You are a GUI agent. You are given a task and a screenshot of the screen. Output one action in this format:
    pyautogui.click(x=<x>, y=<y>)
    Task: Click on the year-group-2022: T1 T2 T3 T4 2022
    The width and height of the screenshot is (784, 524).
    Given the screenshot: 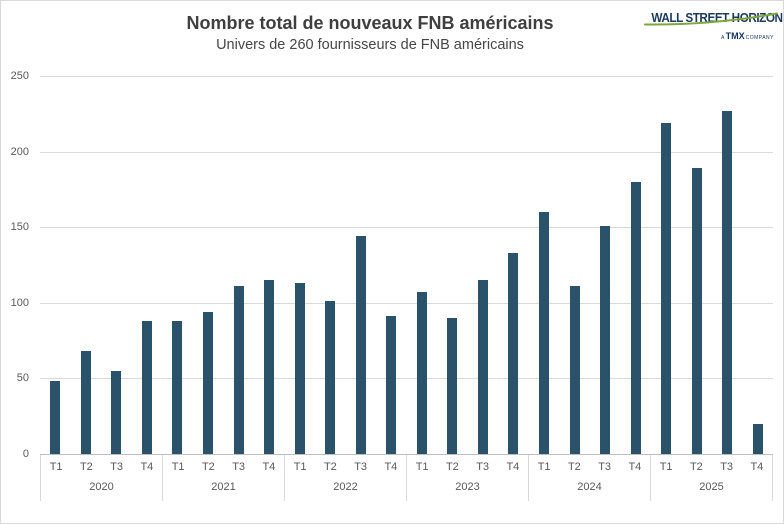 What is the action you would take?
    pyautogui.click(x=346, y=478)
    